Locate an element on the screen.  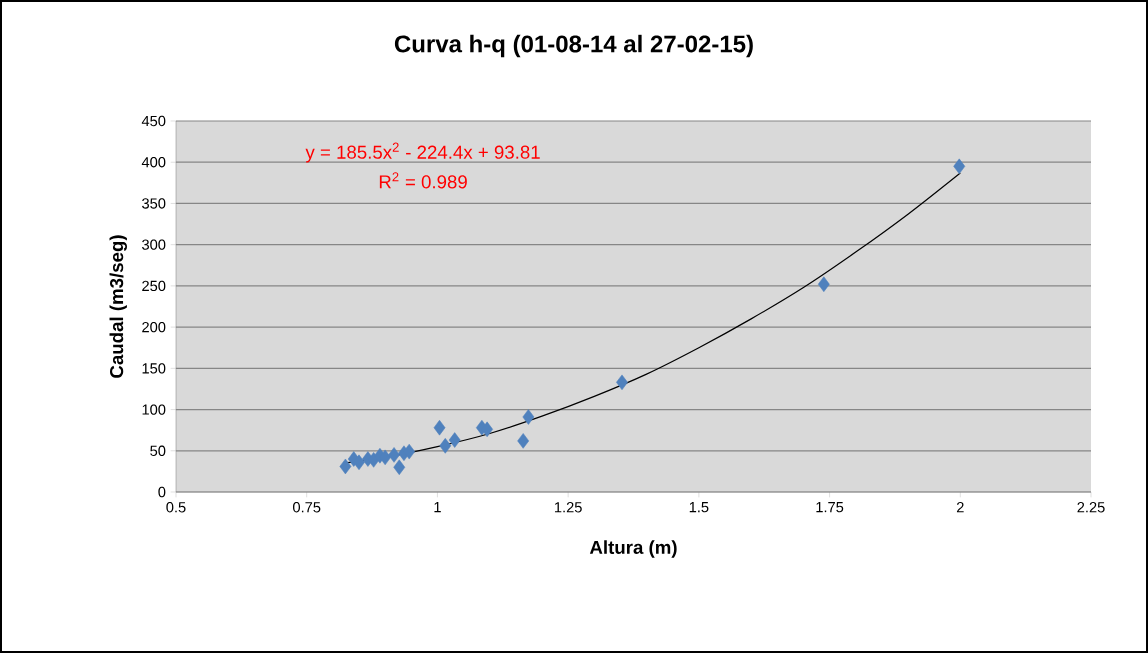
x-tick-label: 0.75 is located at coordinates (307, 507).